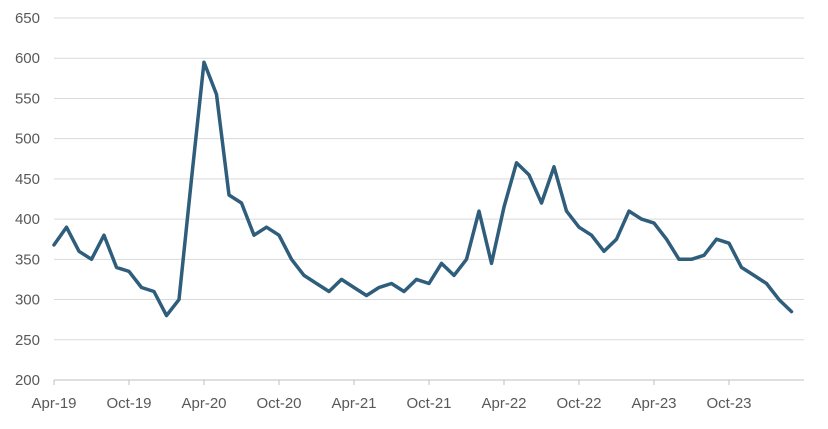 The width and height of the screenshot is (828, 429). I want to click on x-tick-label: Oct-22, so click(578, 403).